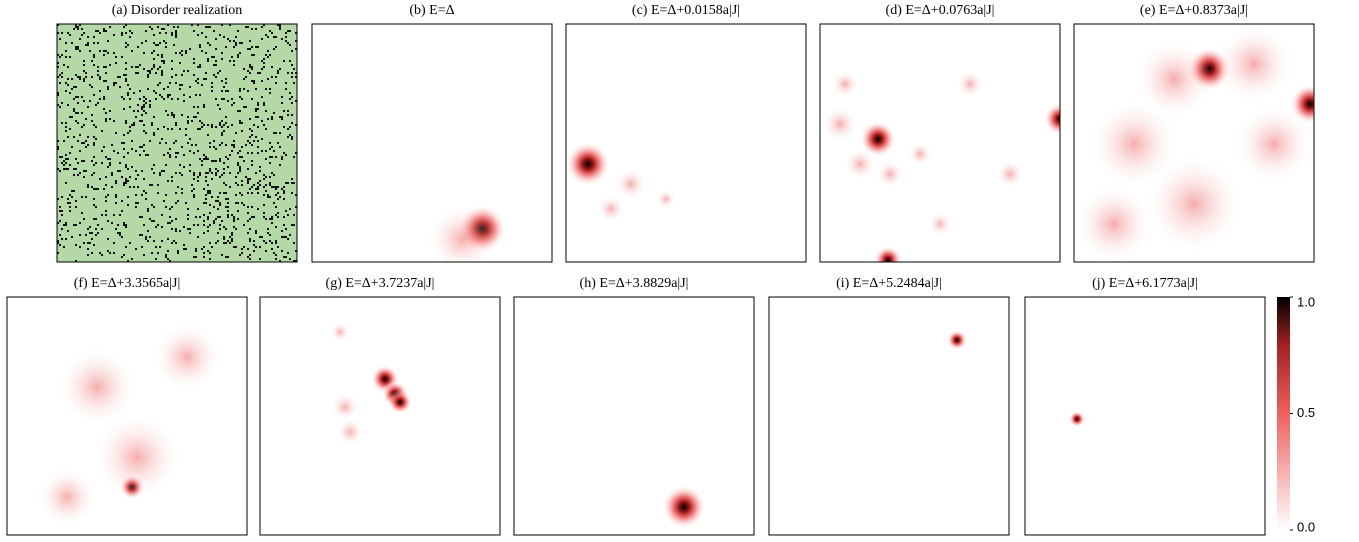  I want to click on colorbar, so click(1283, 413).